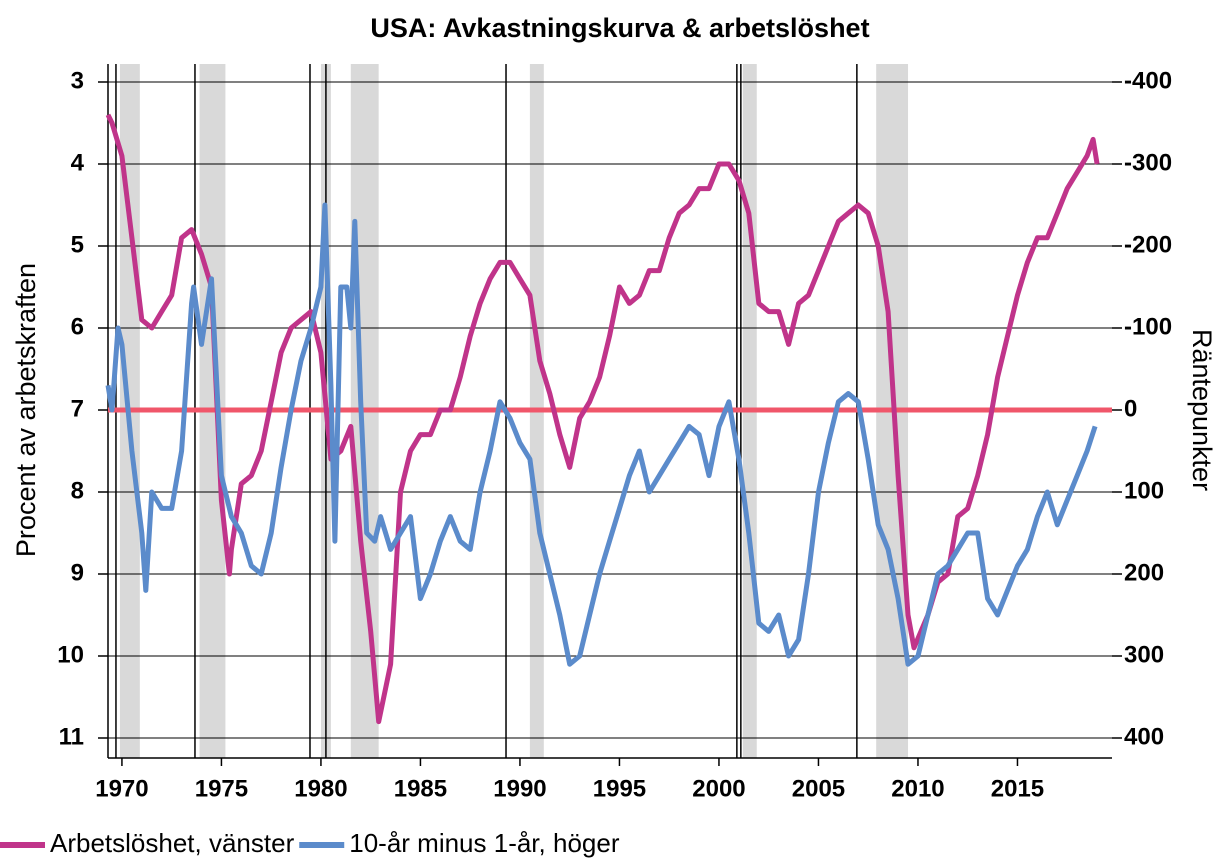  I want to click on y2-tick-label: 100, so click(1144, 490).